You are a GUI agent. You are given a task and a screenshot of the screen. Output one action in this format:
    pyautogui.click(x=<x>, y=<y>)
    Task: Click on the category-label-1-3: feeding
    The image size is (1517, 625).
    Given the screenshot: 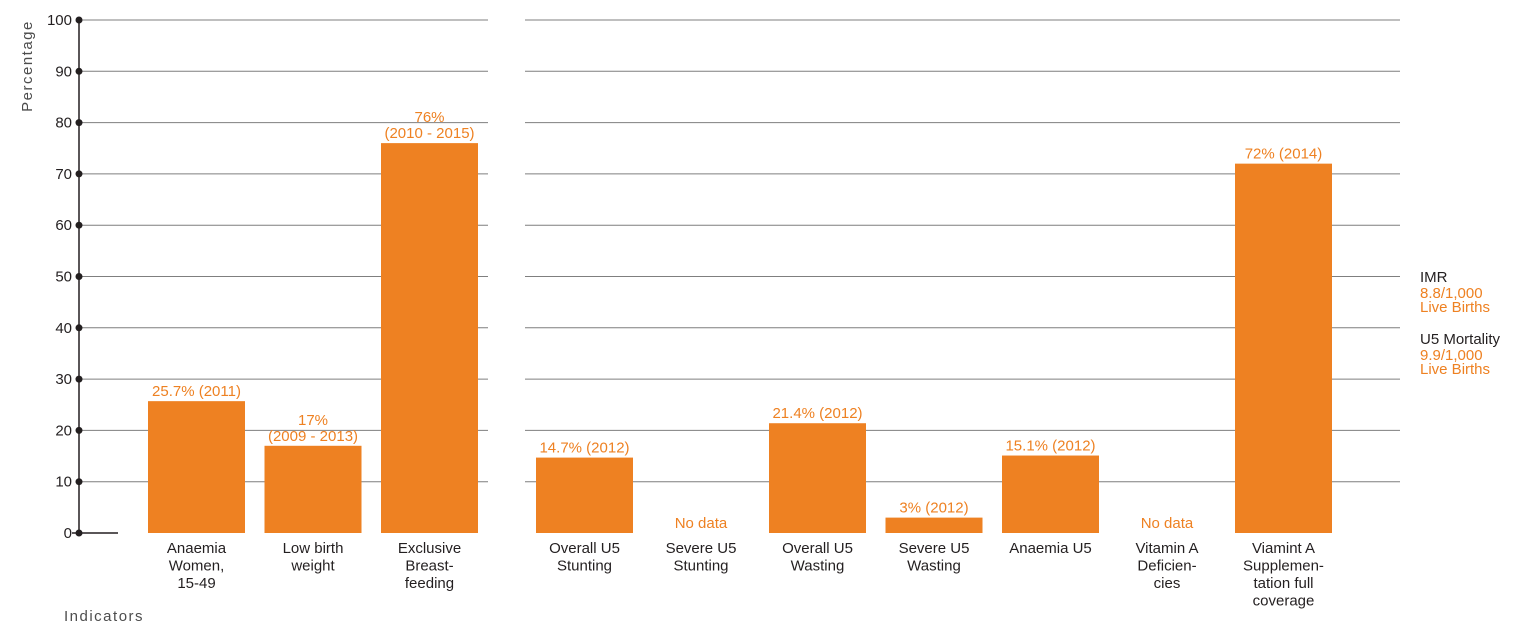 What is the action you would take?
    pyautogui.click(x=429, y=583)
    